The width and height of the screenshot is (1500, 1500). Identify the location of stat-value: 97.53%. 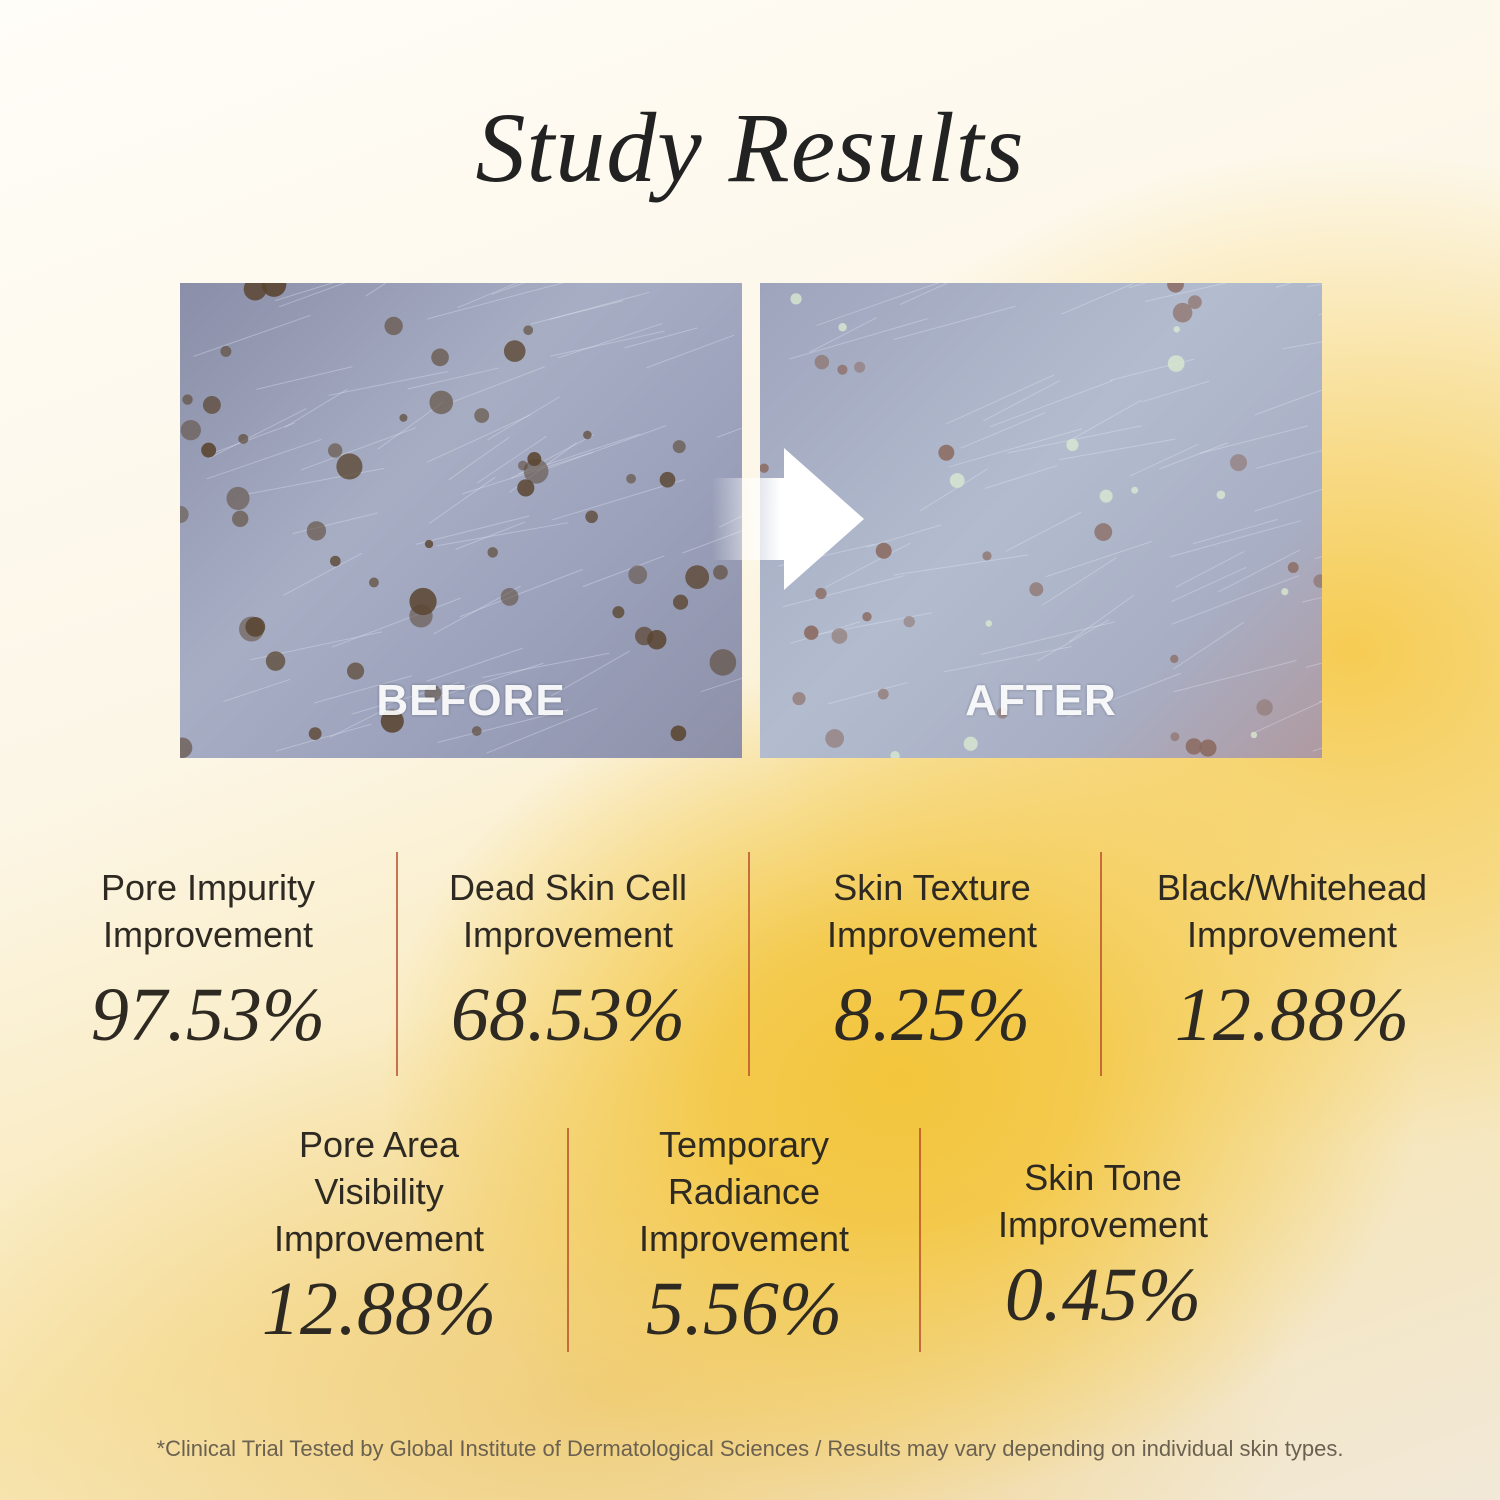
(208, 1015).